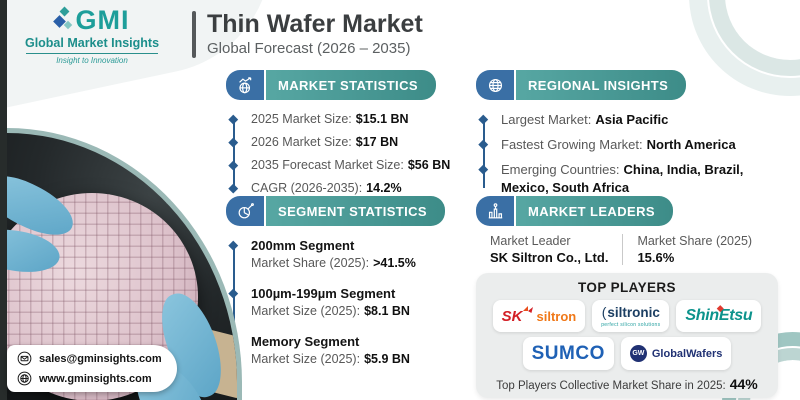 The height and width of the screenshot is (400, 800). I want to click on page-title: Thin Wafer Market, so click(315, 24).